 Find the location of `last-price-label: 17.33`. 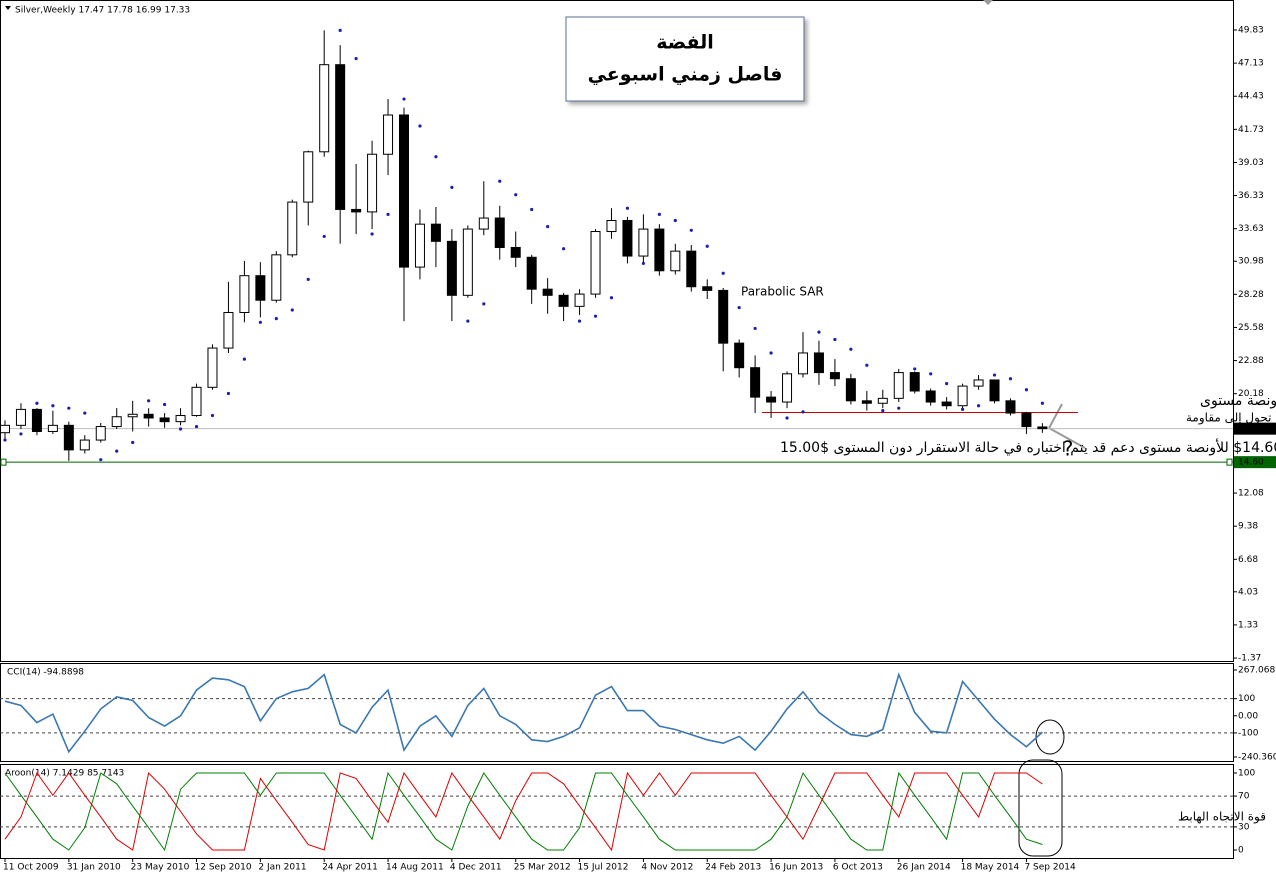

last-price-label: 17.33 is located at coordinates (1251, 429).